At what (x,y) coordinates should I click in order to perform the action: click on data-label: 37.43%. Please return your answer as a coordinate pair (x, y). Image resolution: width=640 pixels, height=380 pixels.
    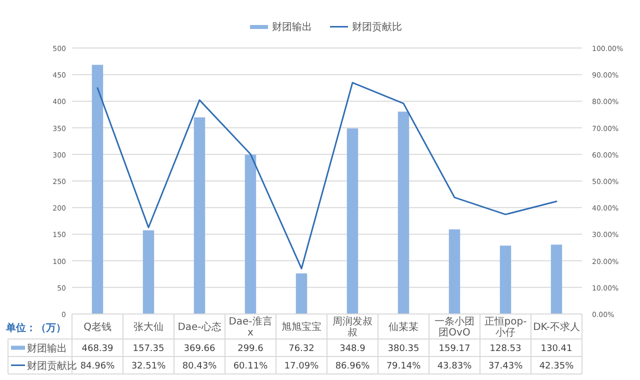
    Looking at the image, I should click on (506, 367).